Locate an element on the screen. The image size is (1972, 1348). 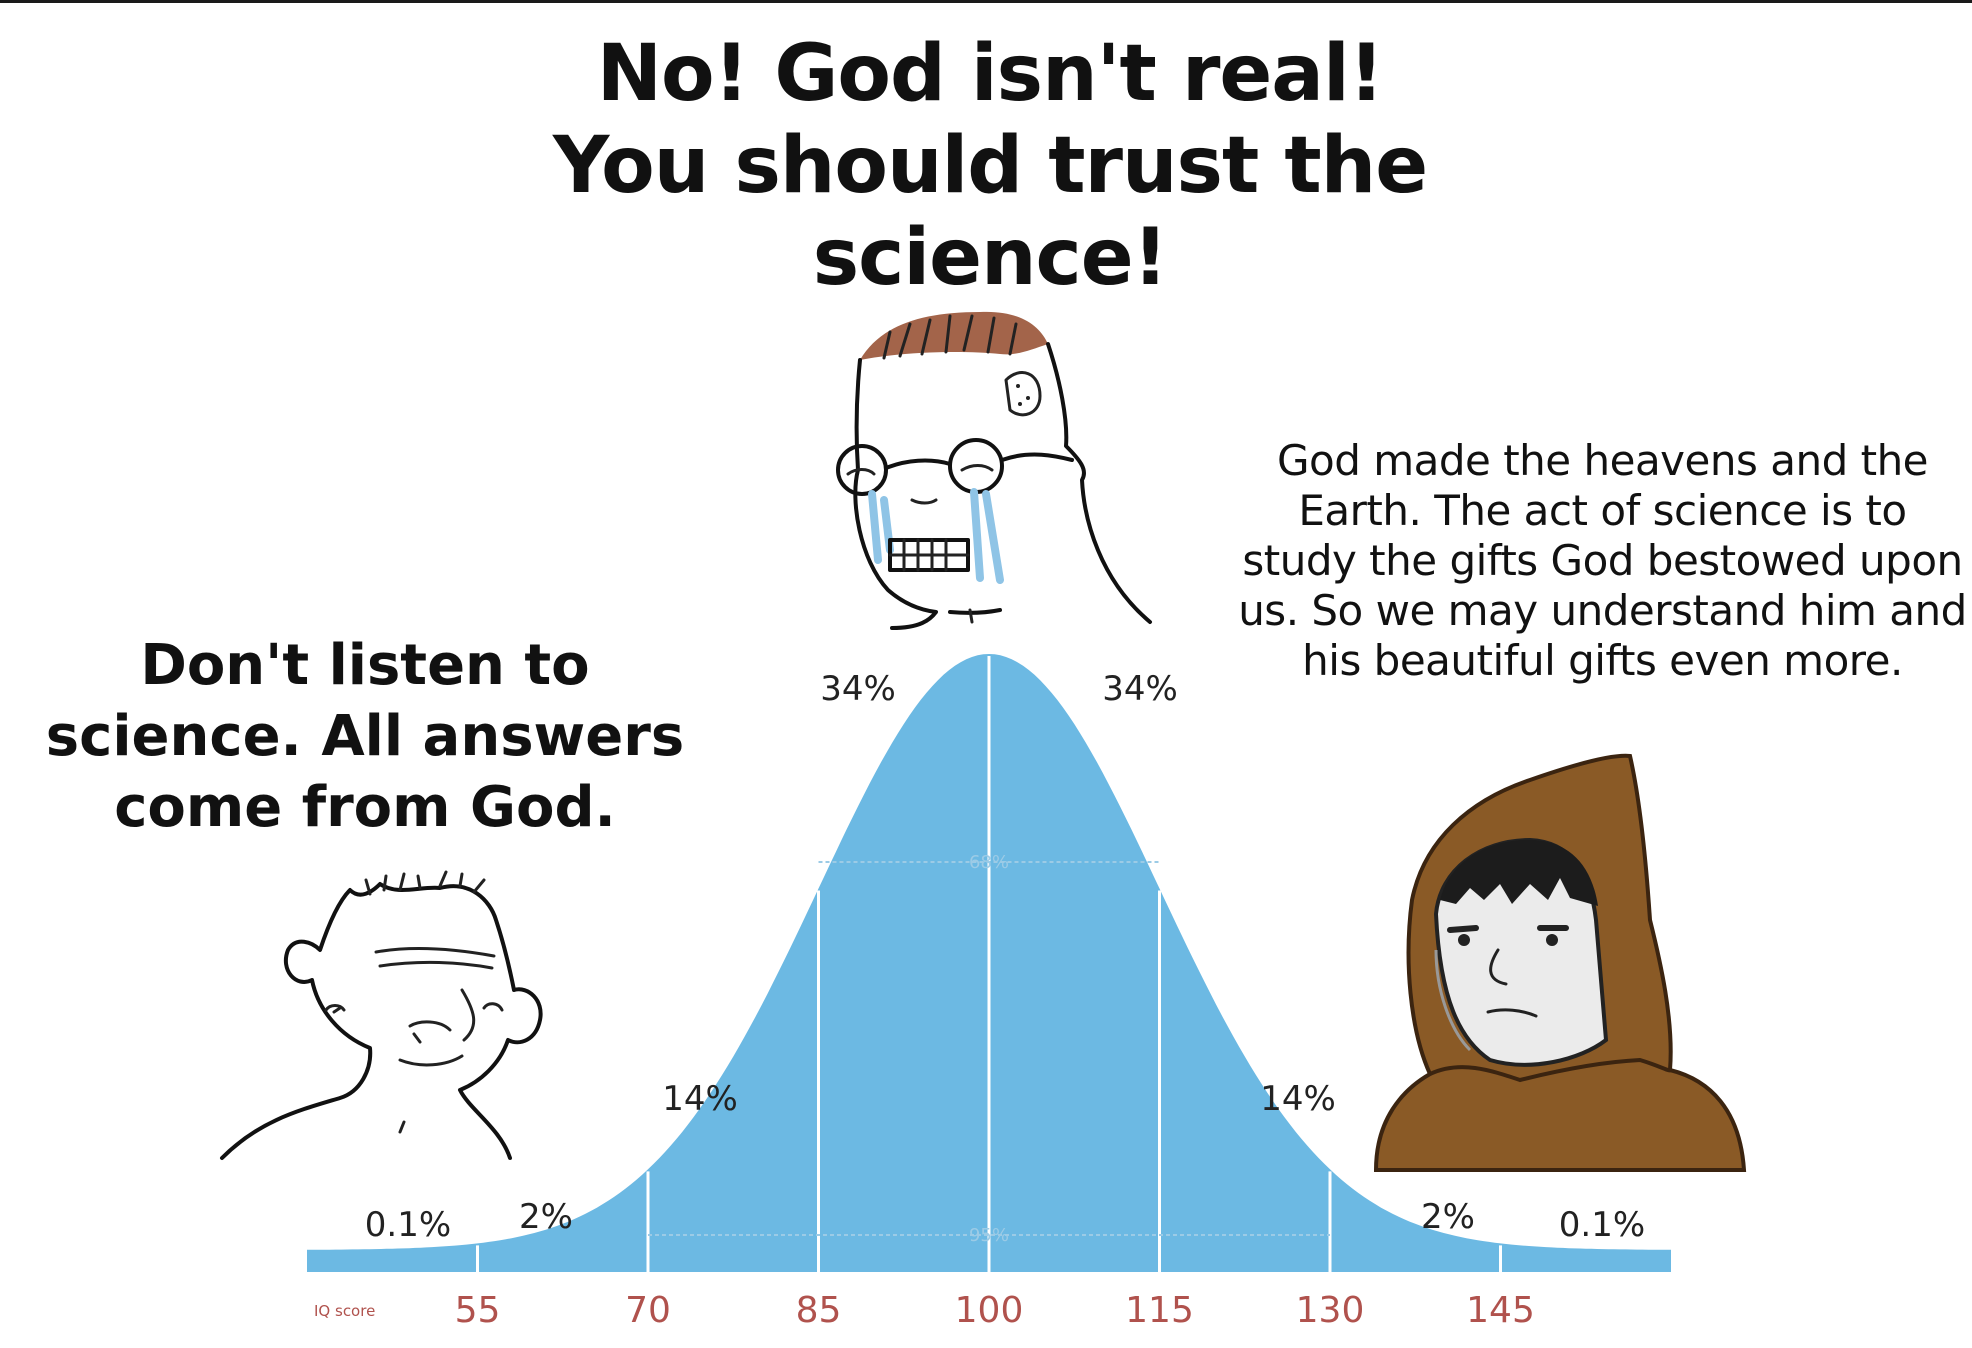
x-tick-label: 85 is located at coordinates (819, 1310).